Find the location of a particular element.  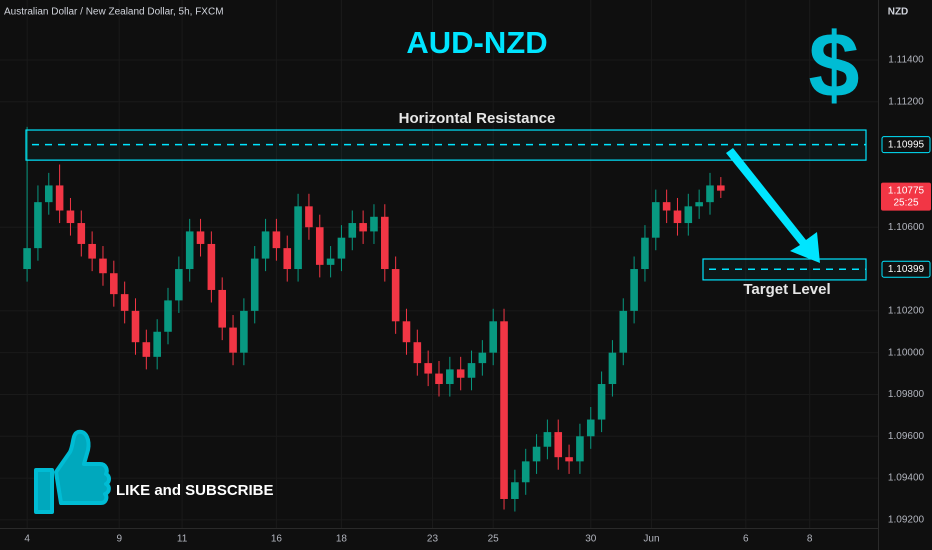

x-tick-label: 30 is located at coordinates (591, 539).